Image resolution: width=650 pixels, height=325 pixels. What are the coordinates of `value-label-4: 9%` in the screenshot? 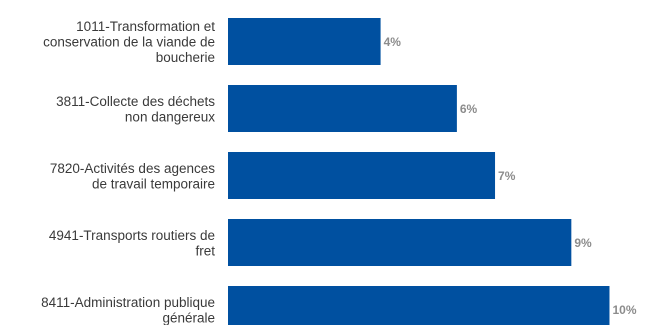 It's located at (583, 243).